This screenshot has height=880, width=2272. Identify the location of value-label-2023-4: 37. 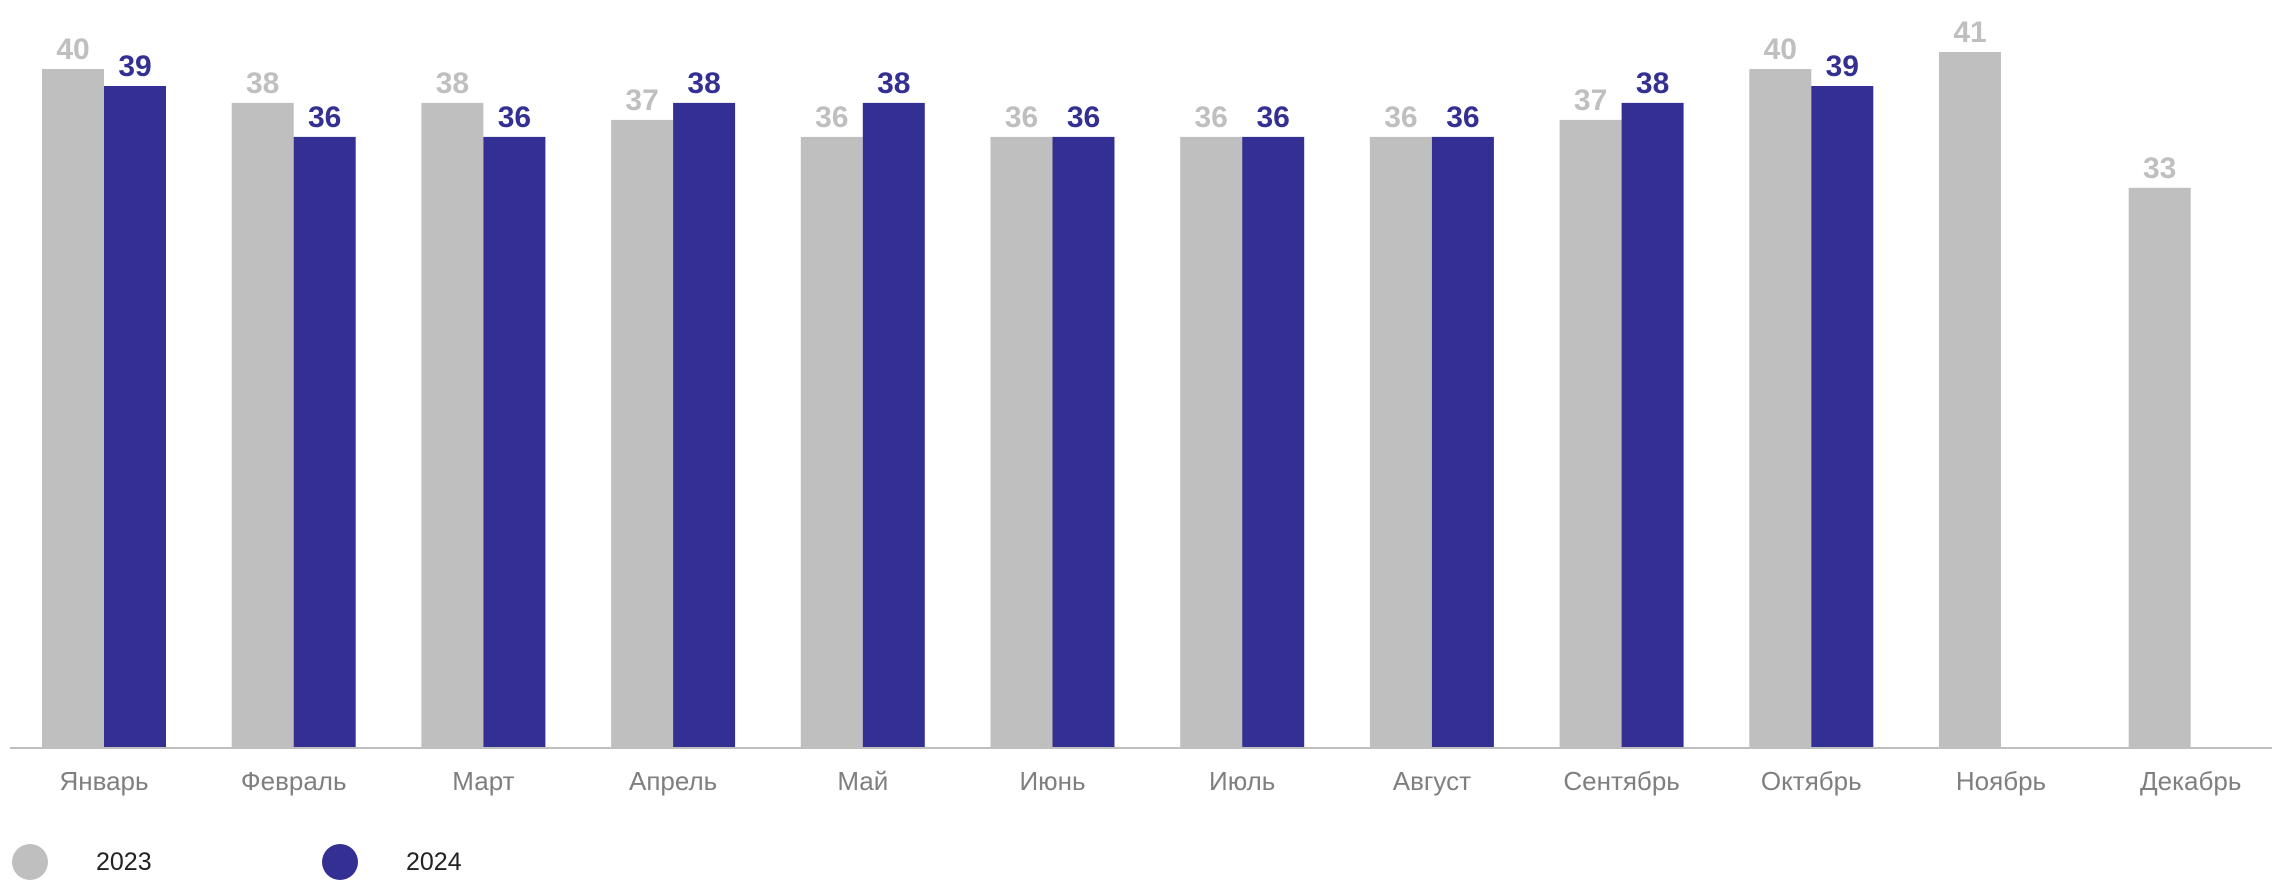
(641, 100).